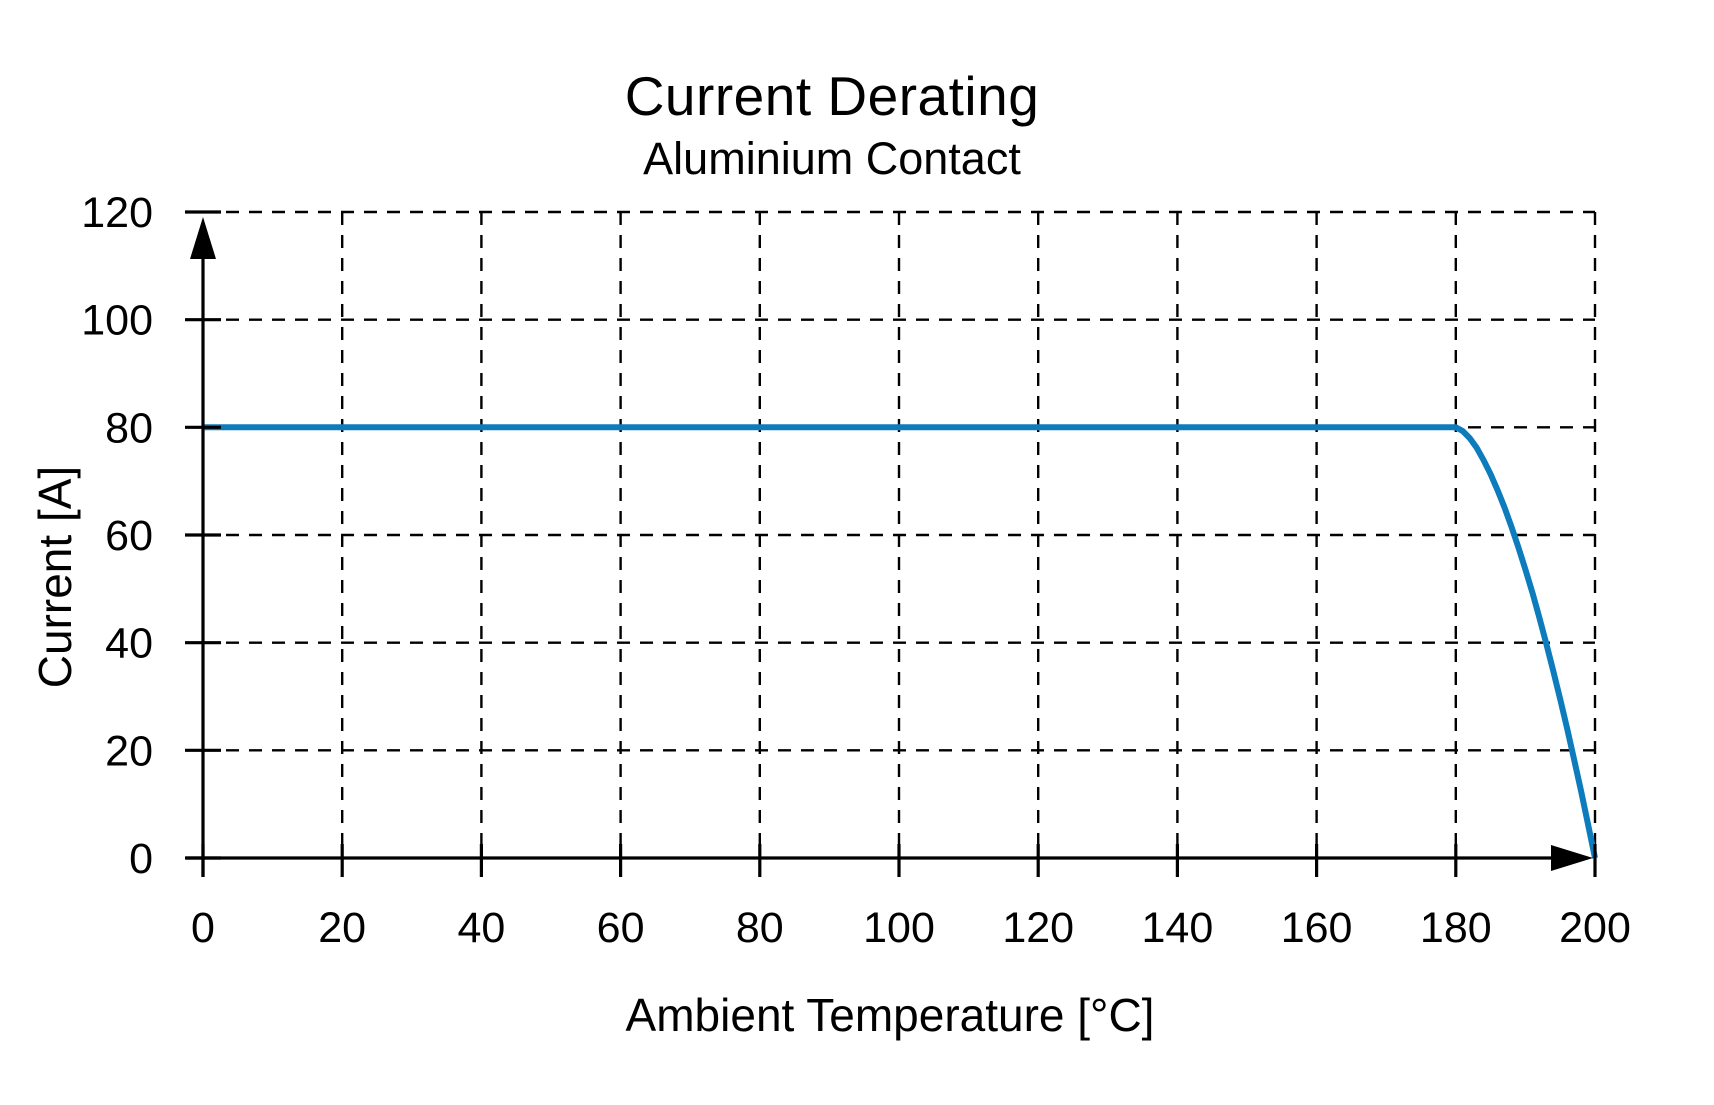  Describe the element at coordinates (899, 928) in the screenshot. I see `x-tick-label: 100` at that location.